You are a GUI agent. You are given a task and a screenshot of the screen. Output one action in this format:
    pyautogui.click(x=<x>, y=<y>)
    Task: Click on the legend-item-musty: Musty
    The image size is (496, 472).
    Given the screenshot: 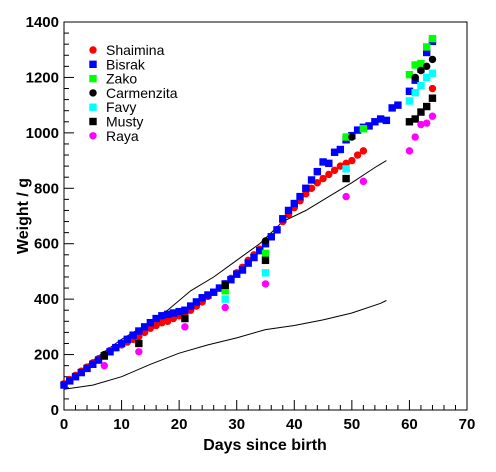 What is the action you would take?
    pyautogui.click(x=116, y=122)
    